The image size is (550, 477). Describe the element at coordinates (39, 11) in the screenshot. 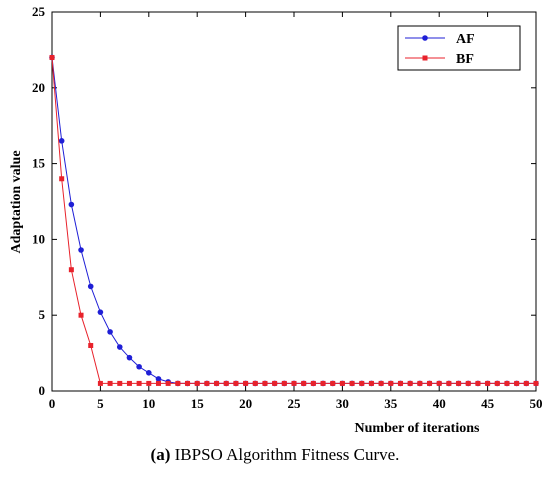

I see `y-tick-label: 25` at that location.